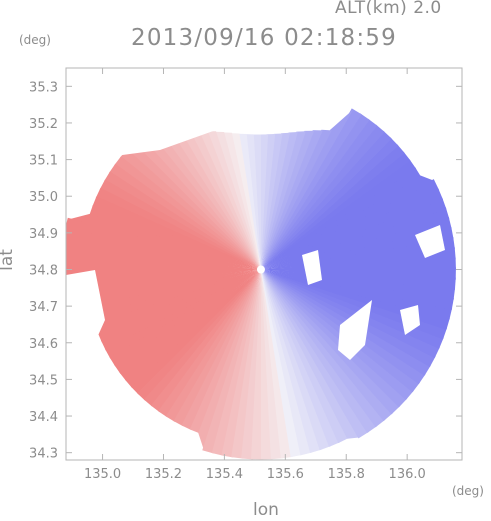 This screenshot has width=491, height=521. I want to click on x-tick-label: 135.2, so click(163, 474).